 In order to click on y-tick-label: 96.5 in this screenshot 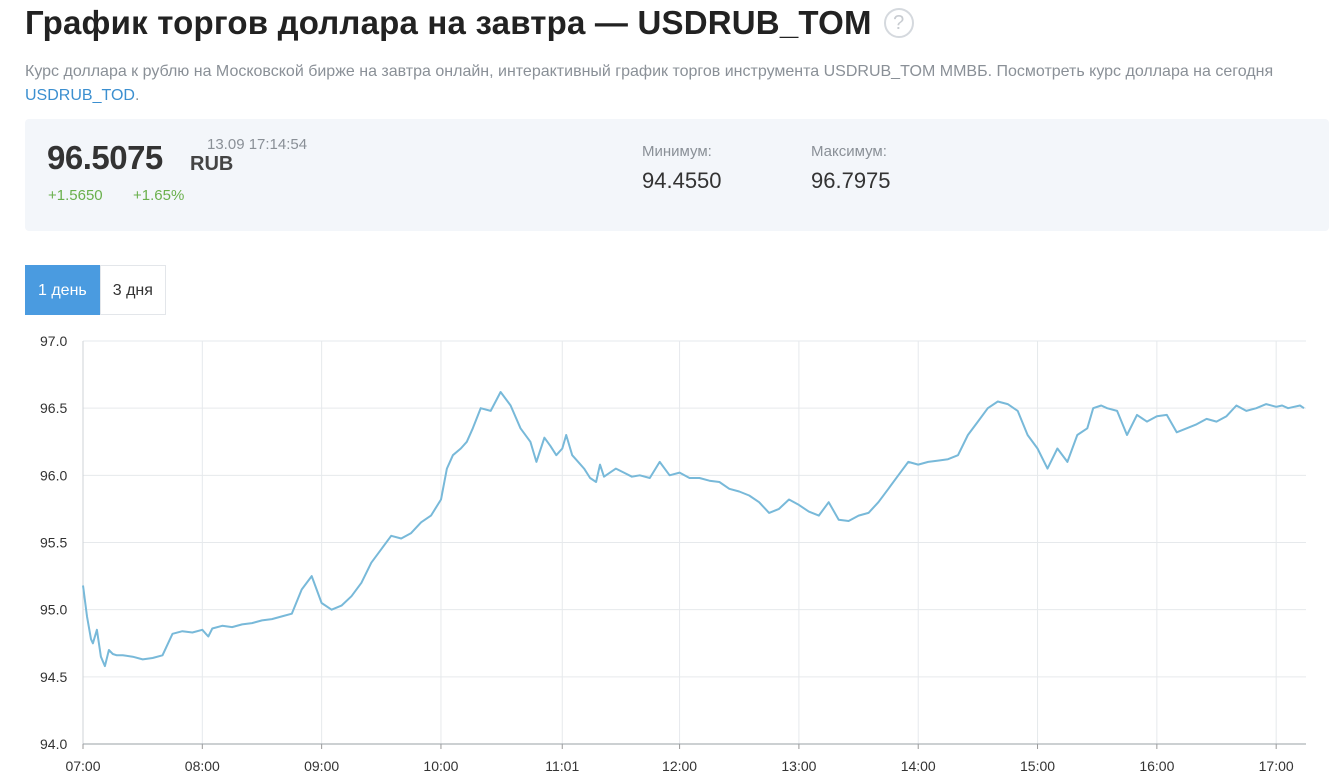, I will do `click(53, 408)`.